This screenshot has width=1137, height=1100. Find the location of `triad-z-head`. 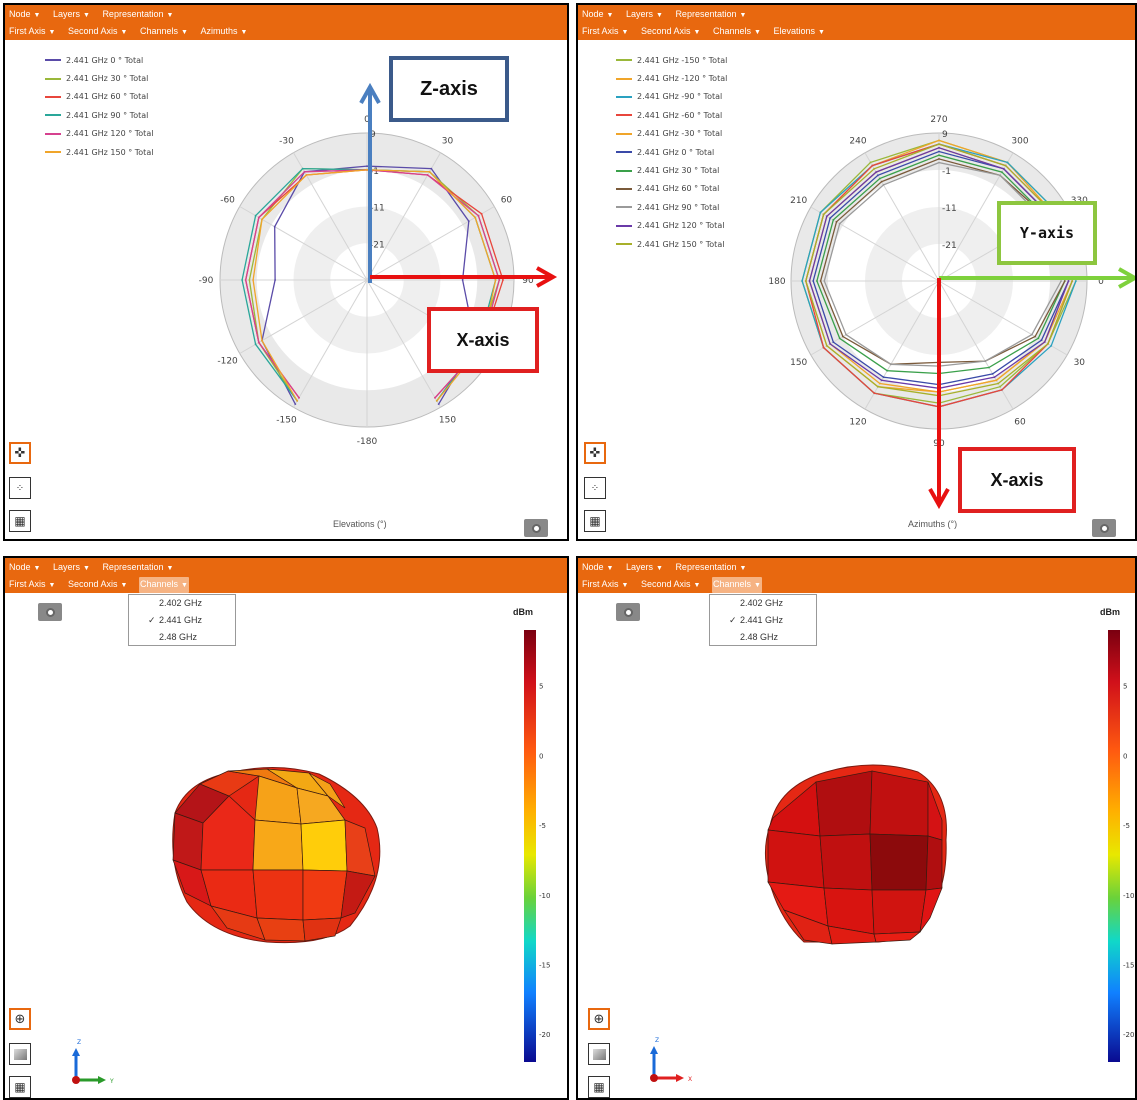

triad-z-head is located at coordinates (654, 1050).